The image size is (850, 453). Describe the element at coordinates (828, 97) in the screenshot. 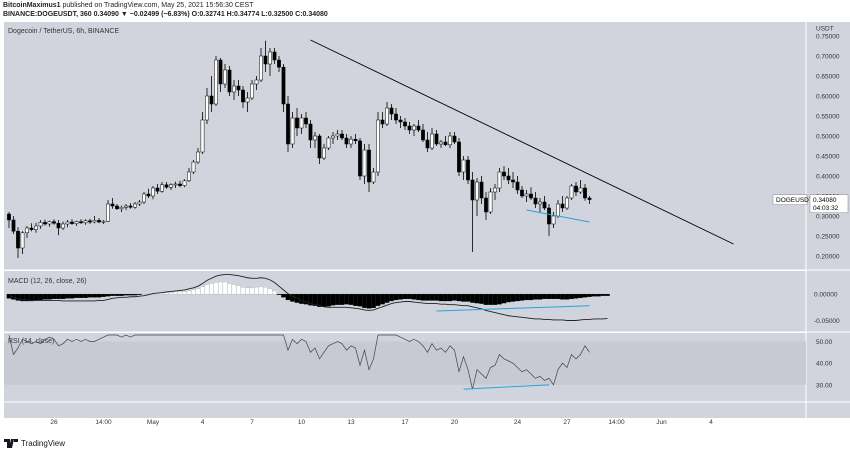

I see `price-tick-label: 0.60000` at that location.